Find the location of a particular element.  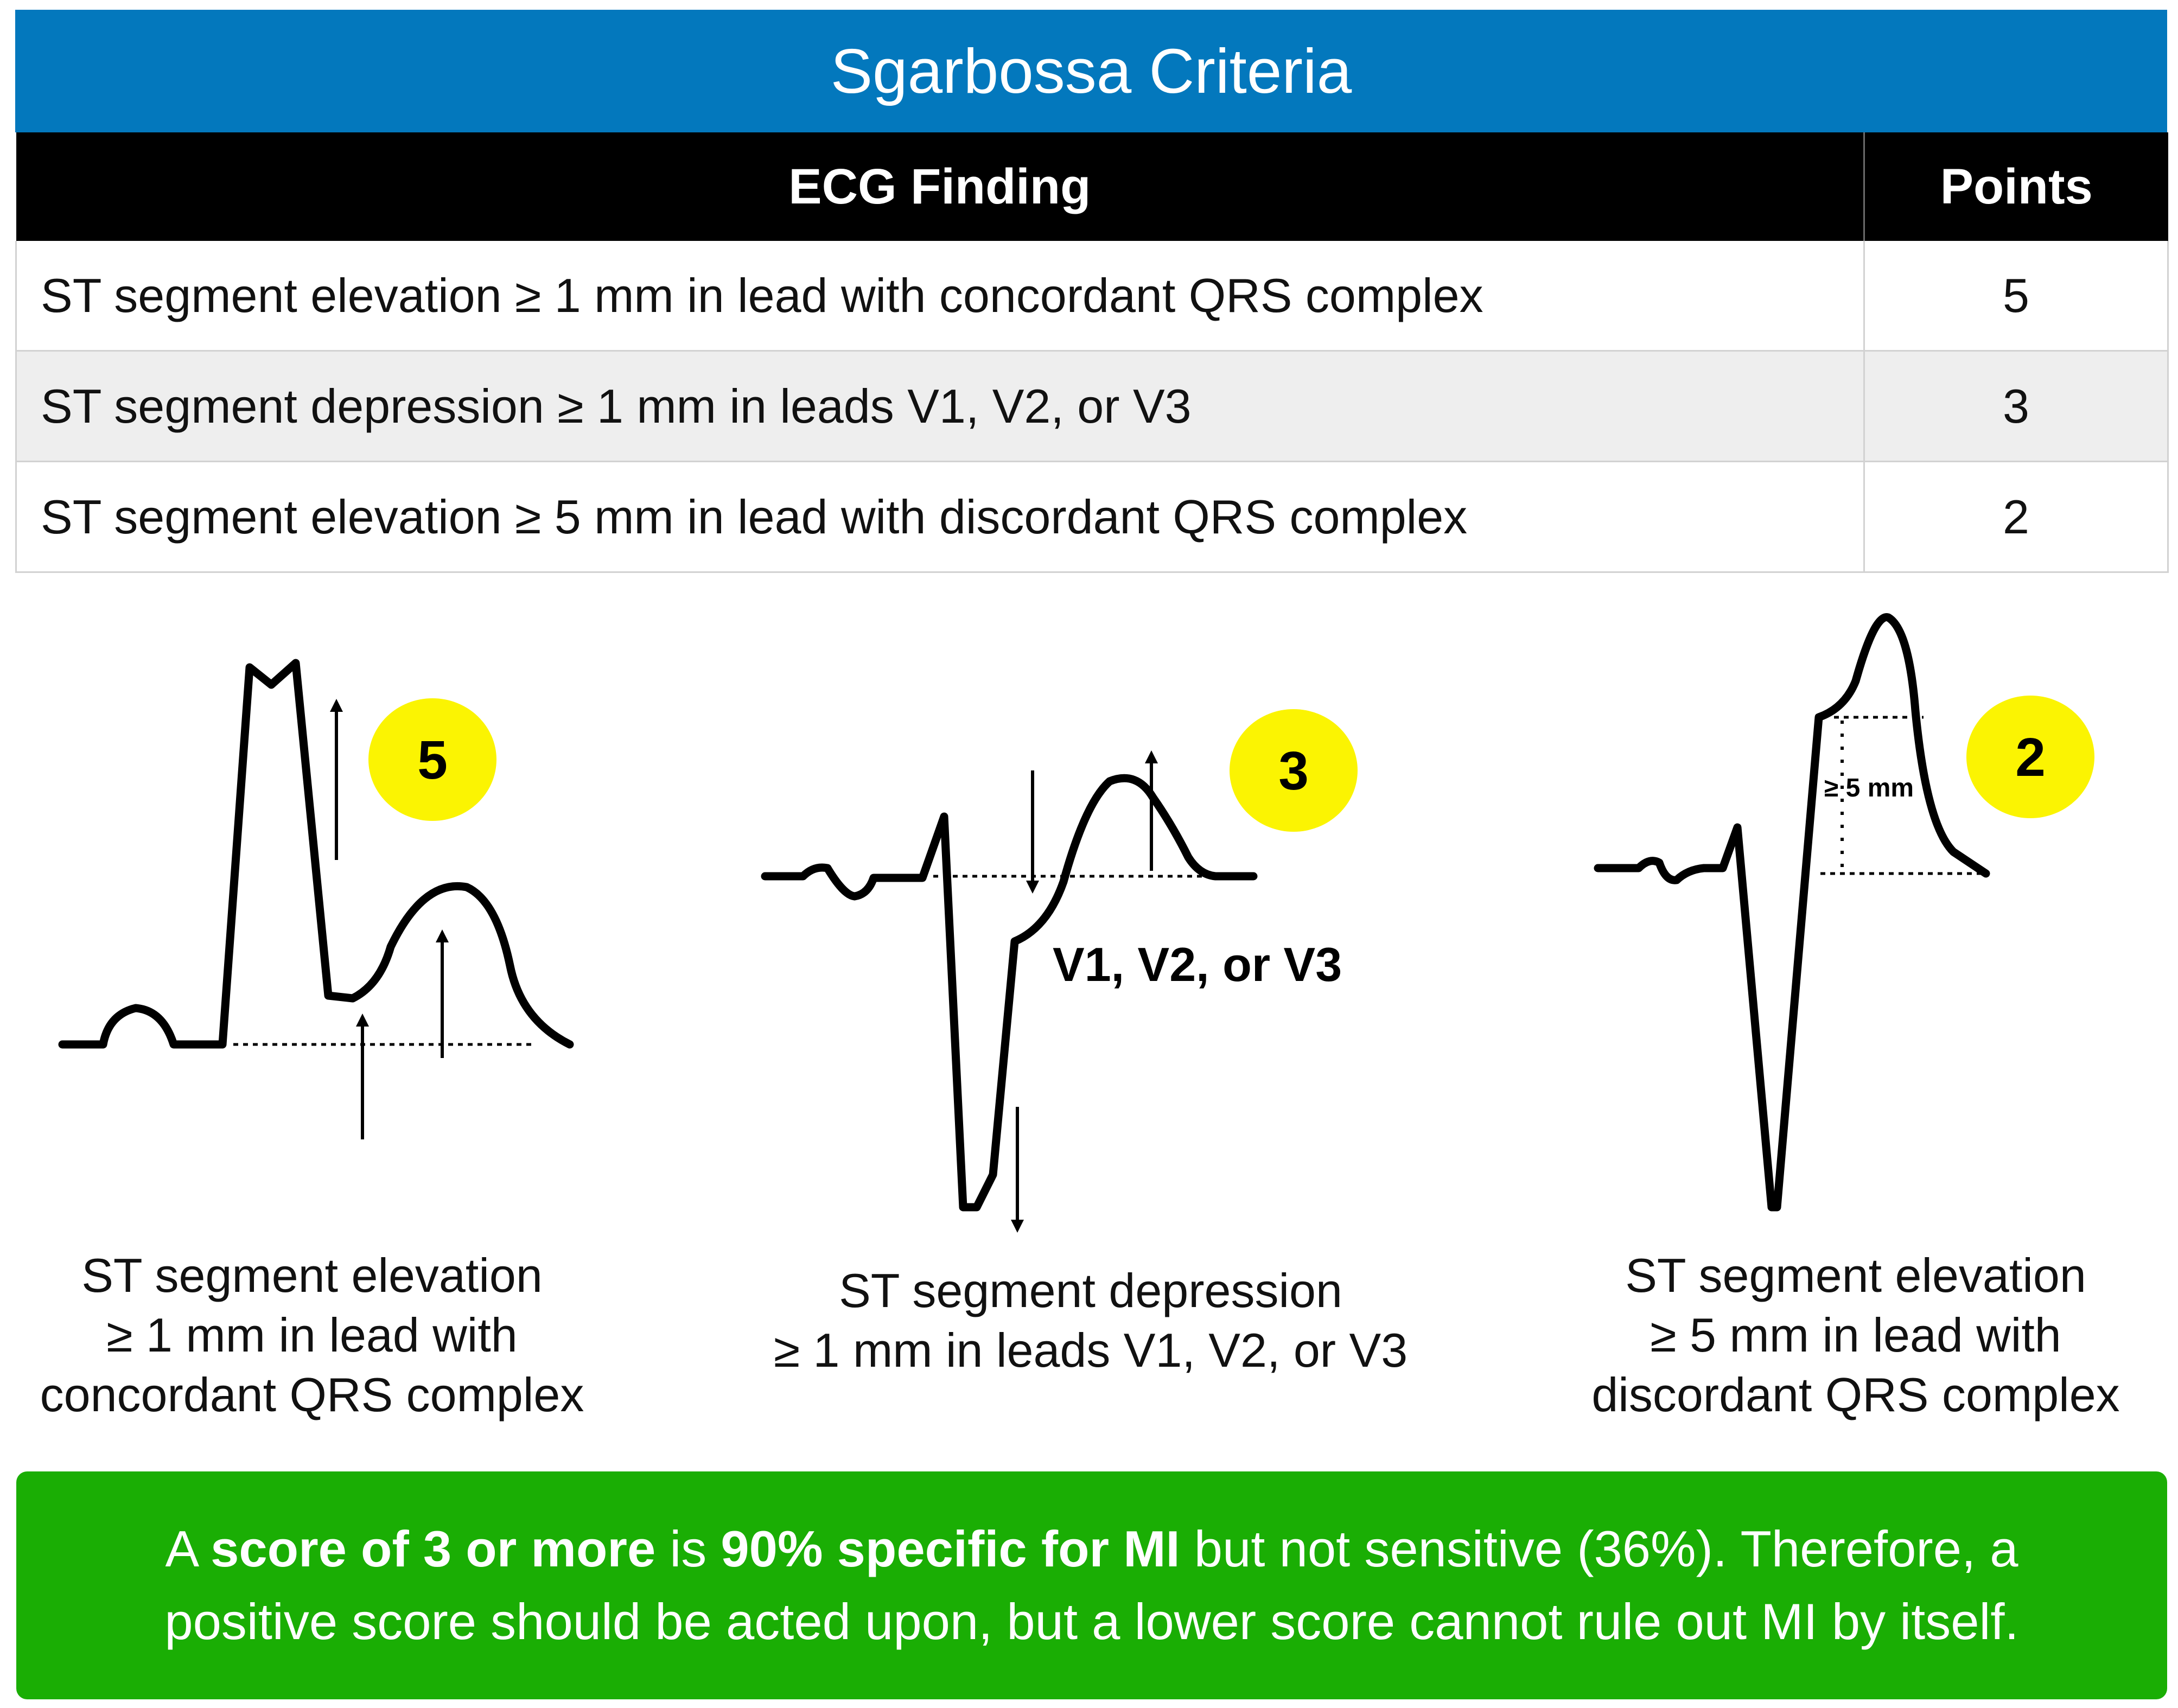

header-points: Points is located at coordinates (2016, 186).